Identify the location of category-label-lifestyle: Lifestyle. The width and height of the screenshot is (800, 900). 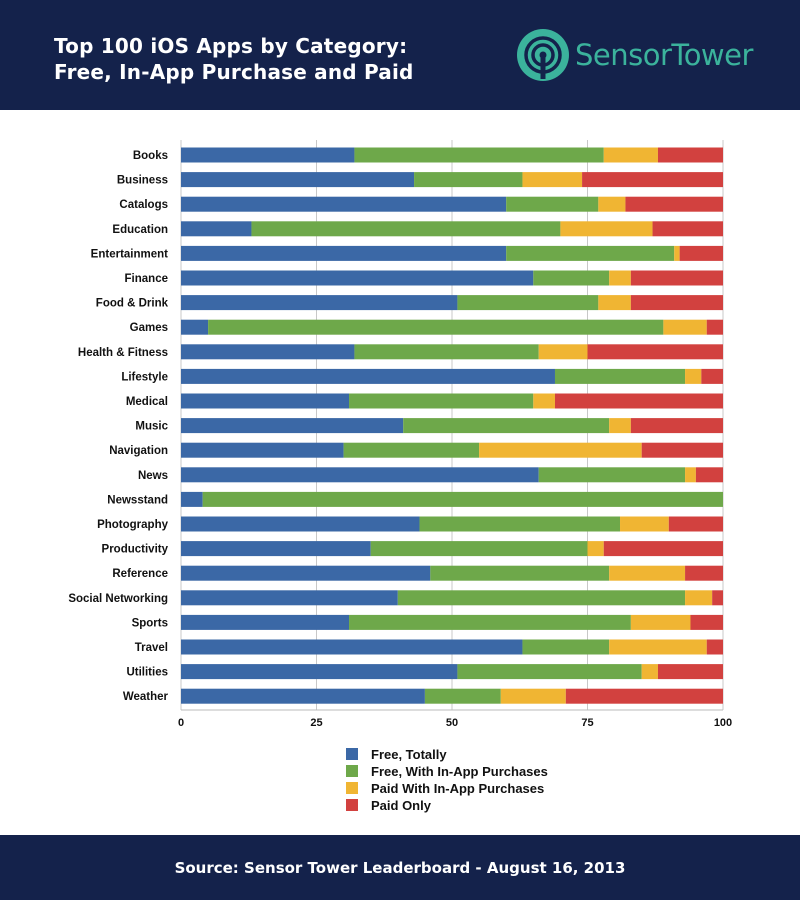
(144, 377).